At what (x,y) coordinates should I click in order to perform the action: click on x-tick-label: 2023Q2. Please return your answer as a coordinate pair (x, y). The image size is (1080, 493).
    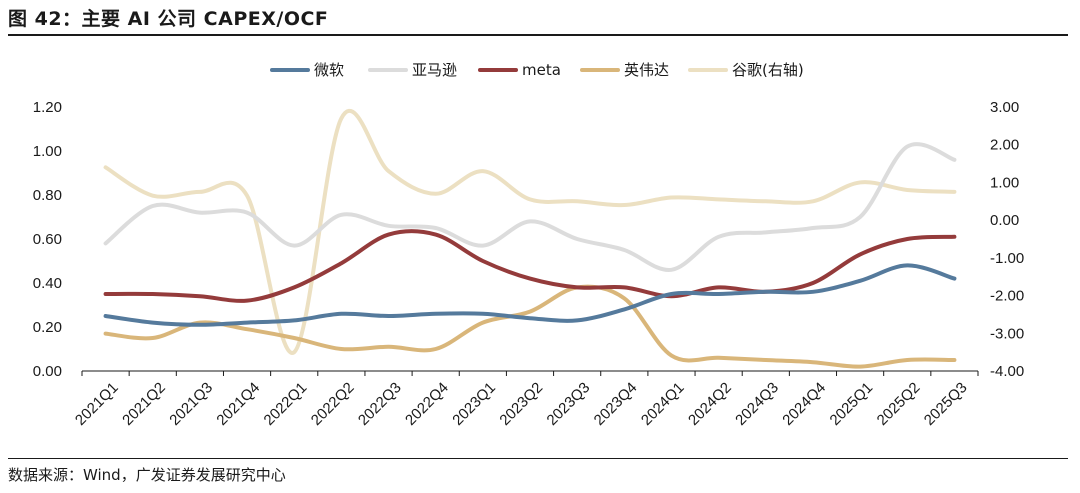
    Looking at the image, I should click on (521, 404).